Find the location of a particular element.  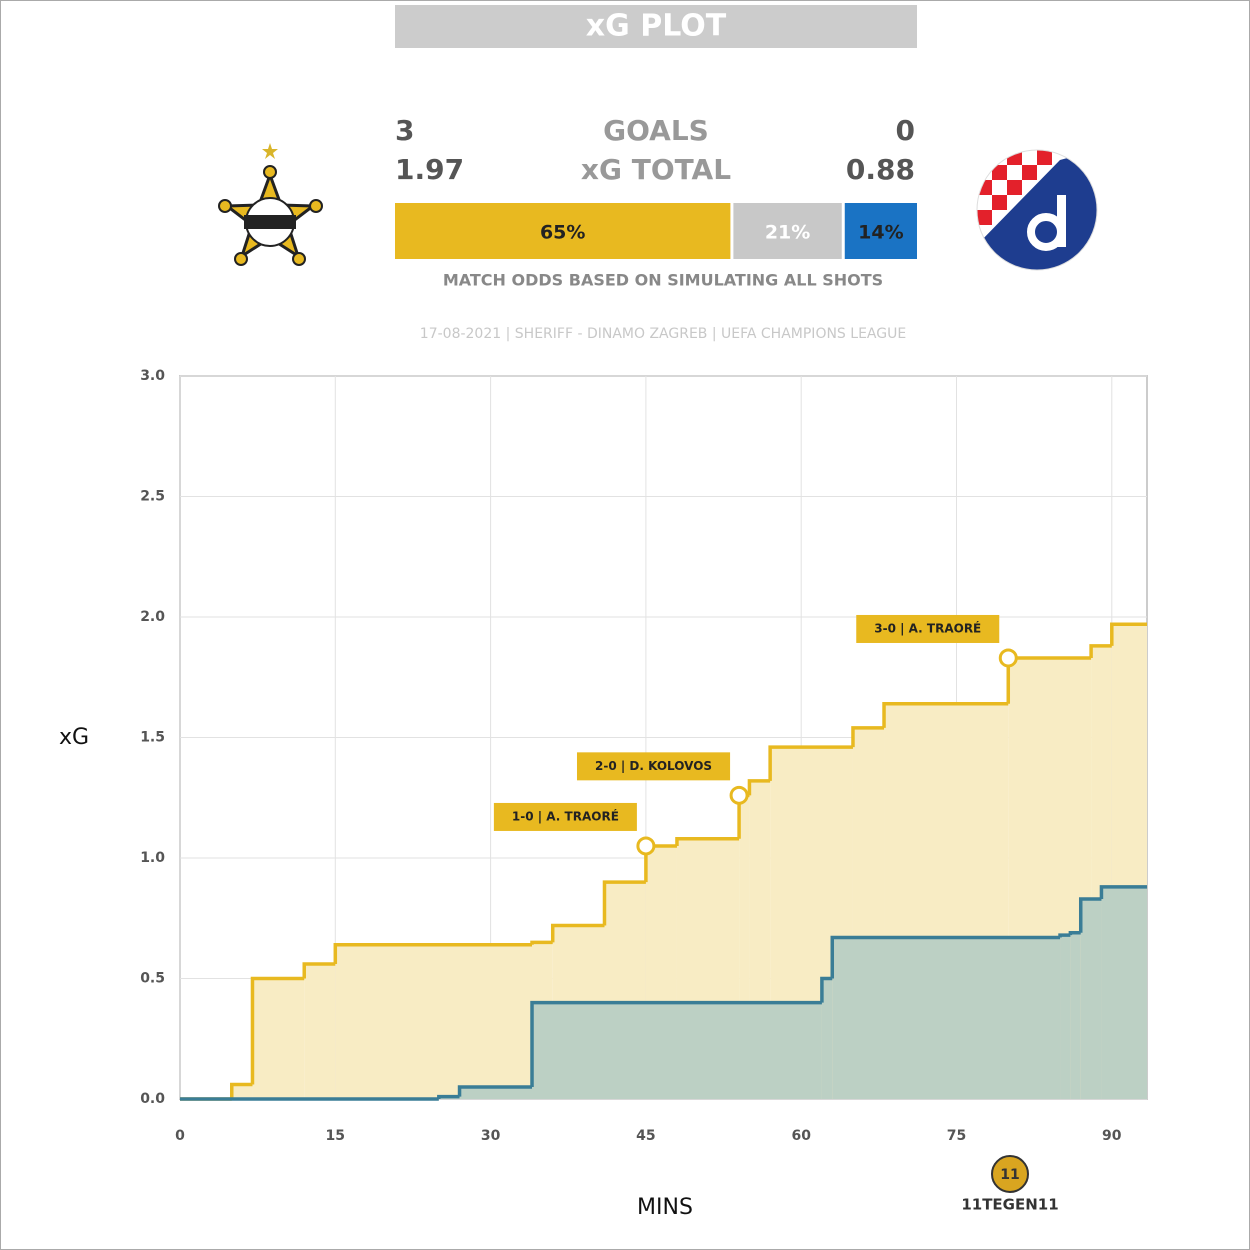

y-tick-label: 3.0 is located at coordinates (152, 376).